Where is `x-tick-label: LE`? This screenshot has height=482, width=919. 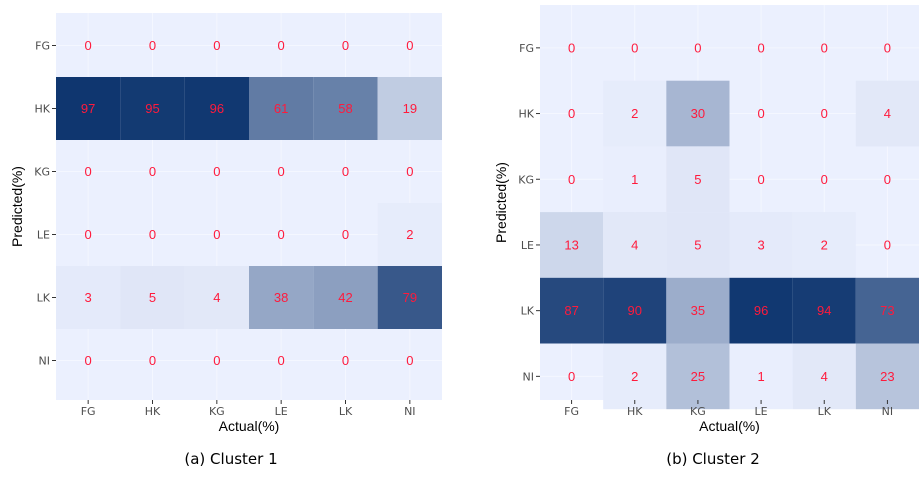 x-tick-label: LE is located at coordinates (761, 411).